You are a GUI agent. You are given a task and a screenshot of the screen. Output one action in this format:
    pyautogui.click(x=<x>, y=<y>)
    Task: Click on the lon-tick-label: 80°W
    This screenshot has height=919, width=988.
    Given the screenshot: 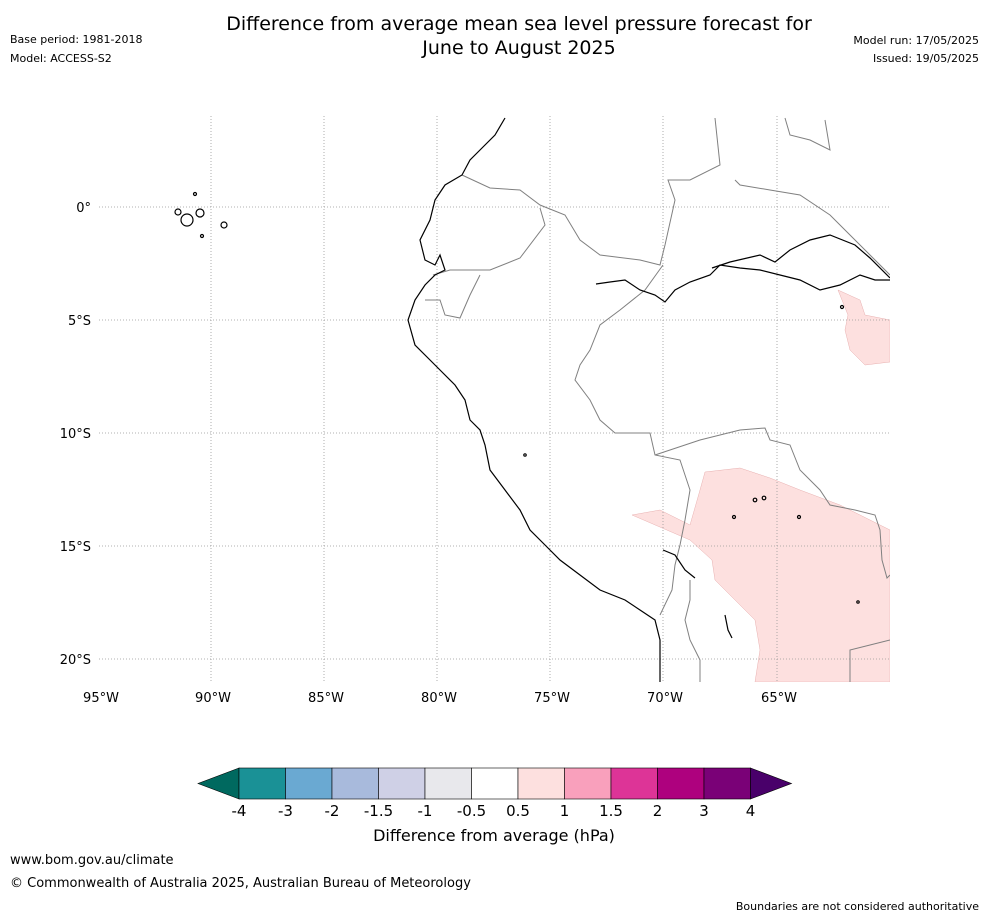 What is the action you would take?
    pyautogui.click(x=439, y=698)
    